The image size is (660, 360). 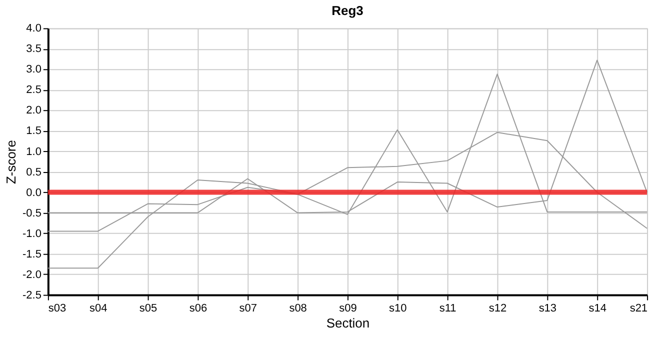 I want to click on y-tick-label: 1.0, so click(x=34, y=152).